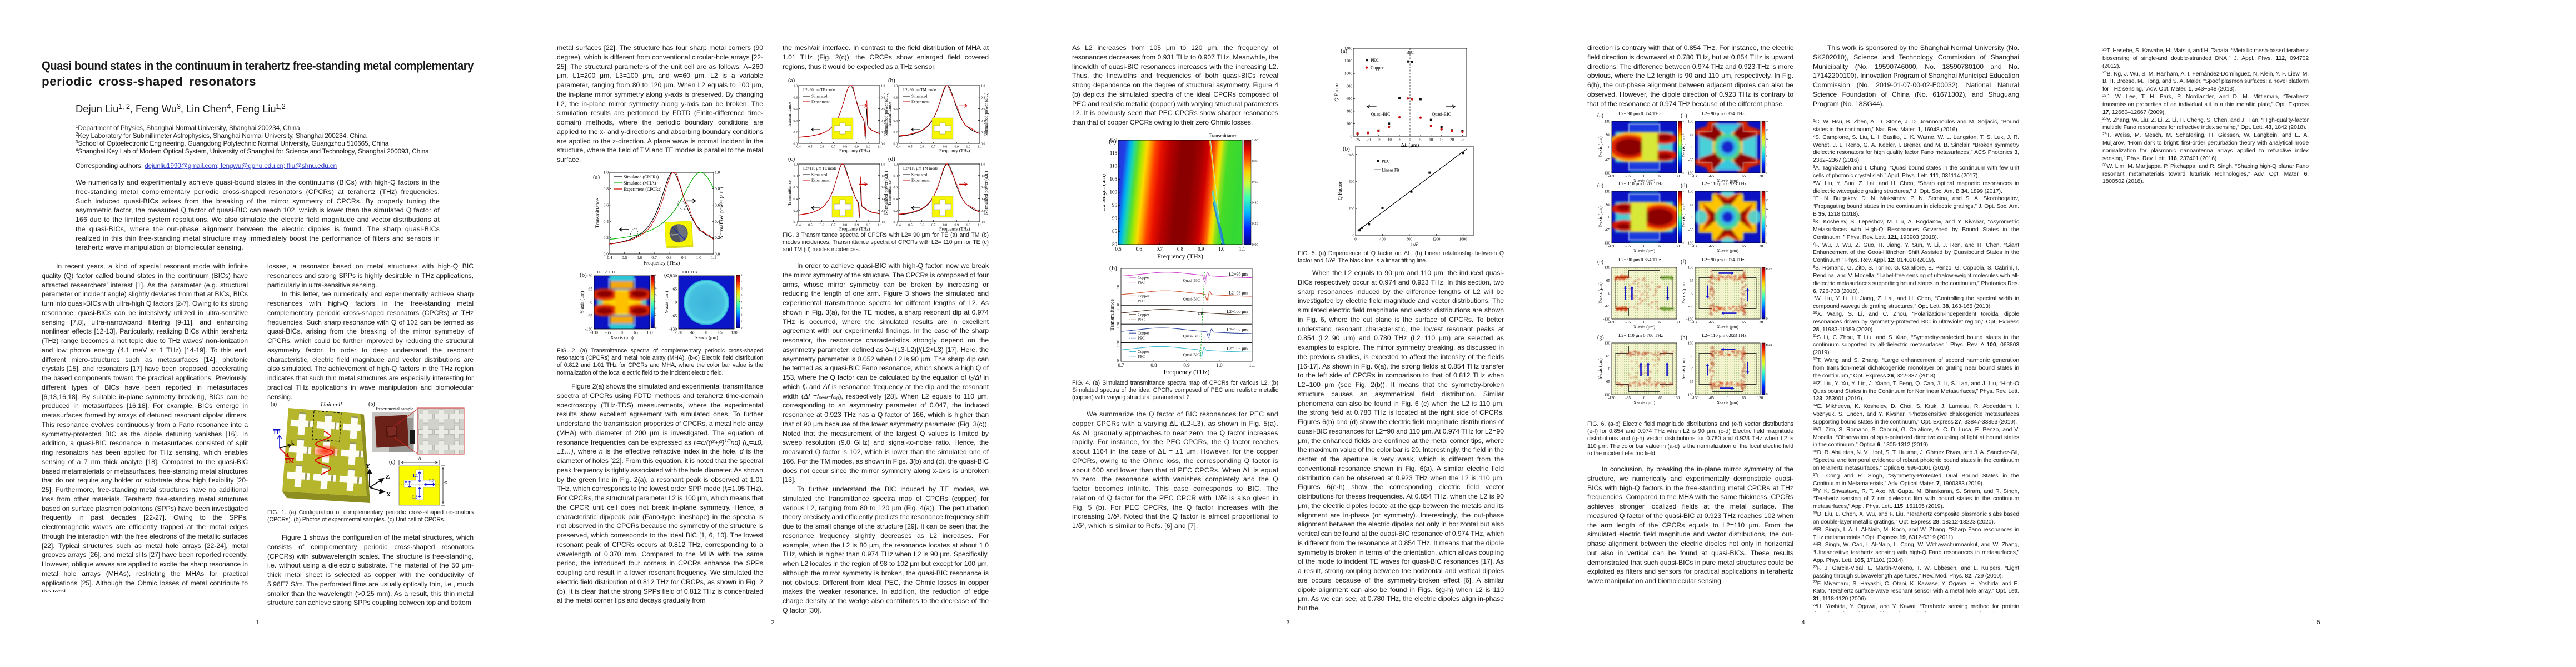 This screenshot has width=2576, height=667. What do you see at coordinates (1463, 140) in the screenshot?
I see `svg-text: 25` at bounding box center [1463, 140].